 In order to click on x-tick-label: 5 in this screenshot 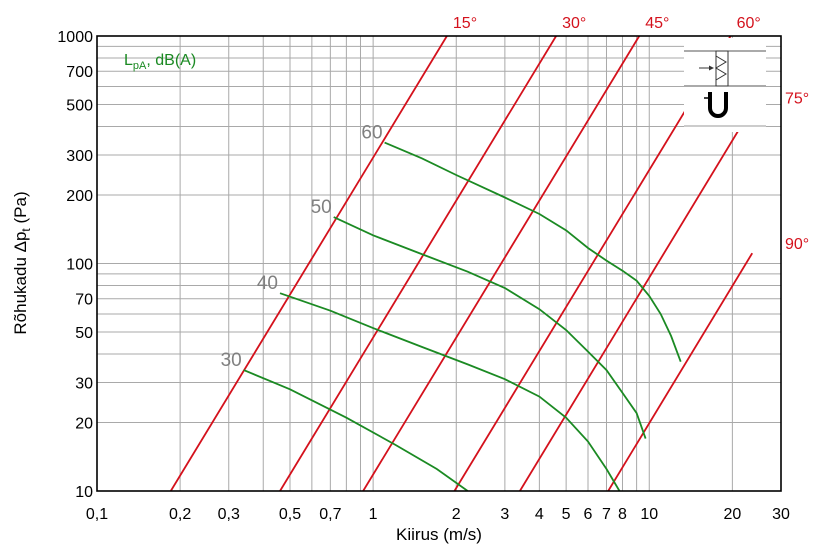, I will do `click(566, 514)`.